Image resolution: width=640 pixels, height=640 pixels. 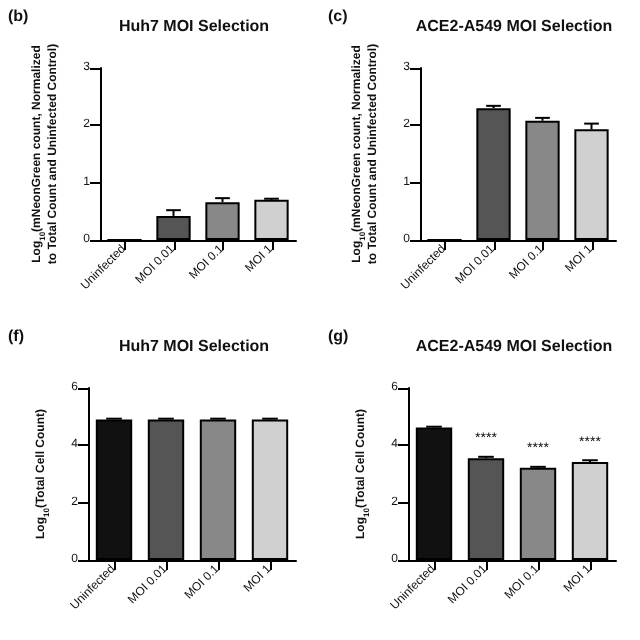 I want to click on text: (f), so click(x=16, y=336).